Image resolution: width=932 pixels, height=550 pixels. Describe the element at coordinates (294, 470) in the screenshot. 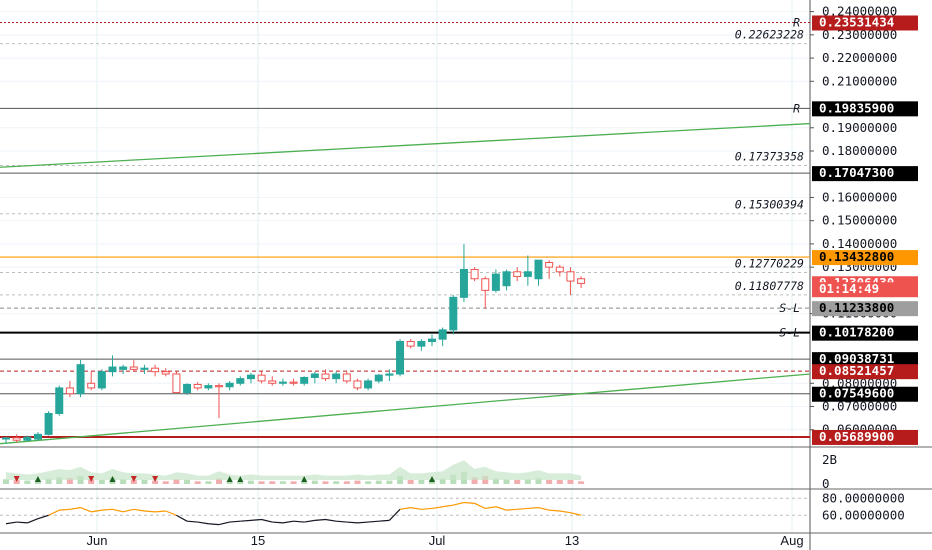

I see `volume-cloud` at that location.